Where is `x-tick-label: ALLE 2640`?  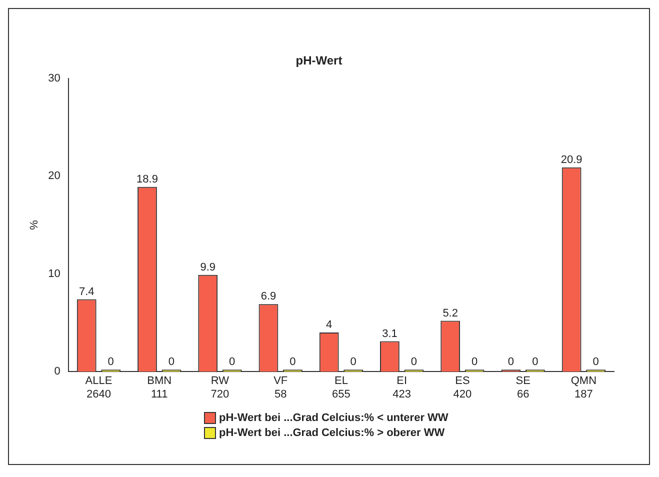
x-tick-label: ALLE 2640 is located at coordinates (98, 387).